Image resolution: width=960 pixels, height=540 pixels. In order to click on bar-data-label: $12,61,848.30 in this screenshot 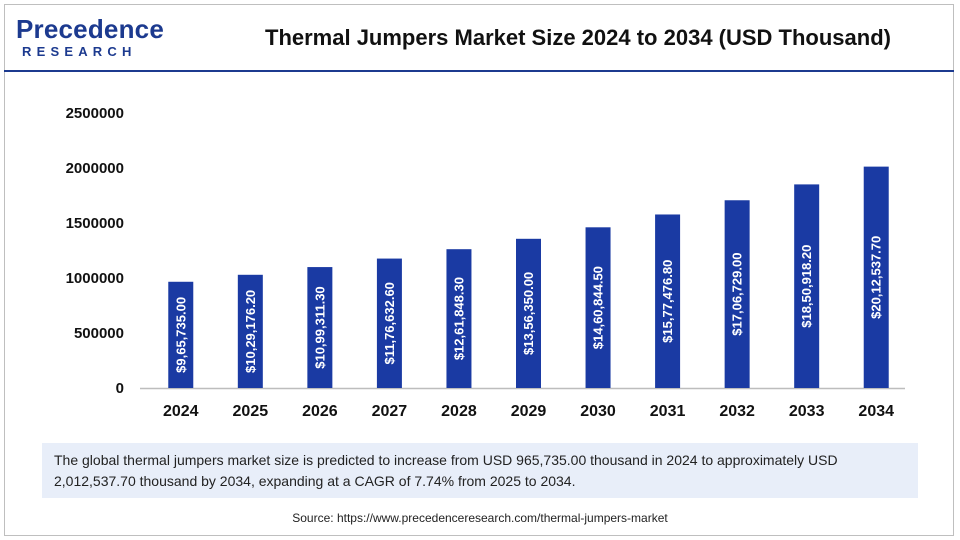, I will do `click(458, 318)`.